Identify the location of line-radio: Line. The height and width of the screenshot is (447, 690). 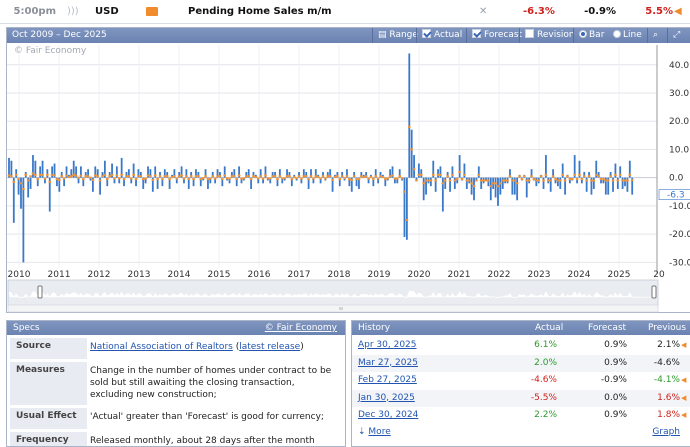
(627, 35).